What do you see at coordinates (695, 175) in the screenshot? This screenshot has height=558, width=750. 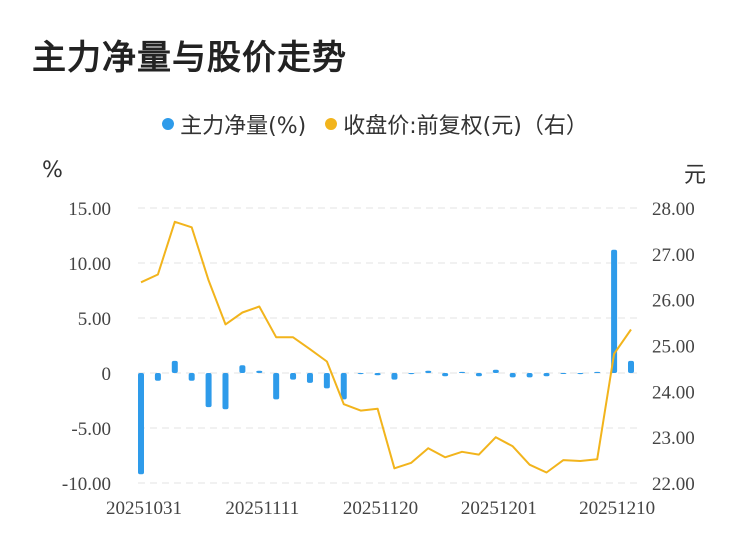 I see `right-axis-unit: 元` at bounding box center [695, 175].